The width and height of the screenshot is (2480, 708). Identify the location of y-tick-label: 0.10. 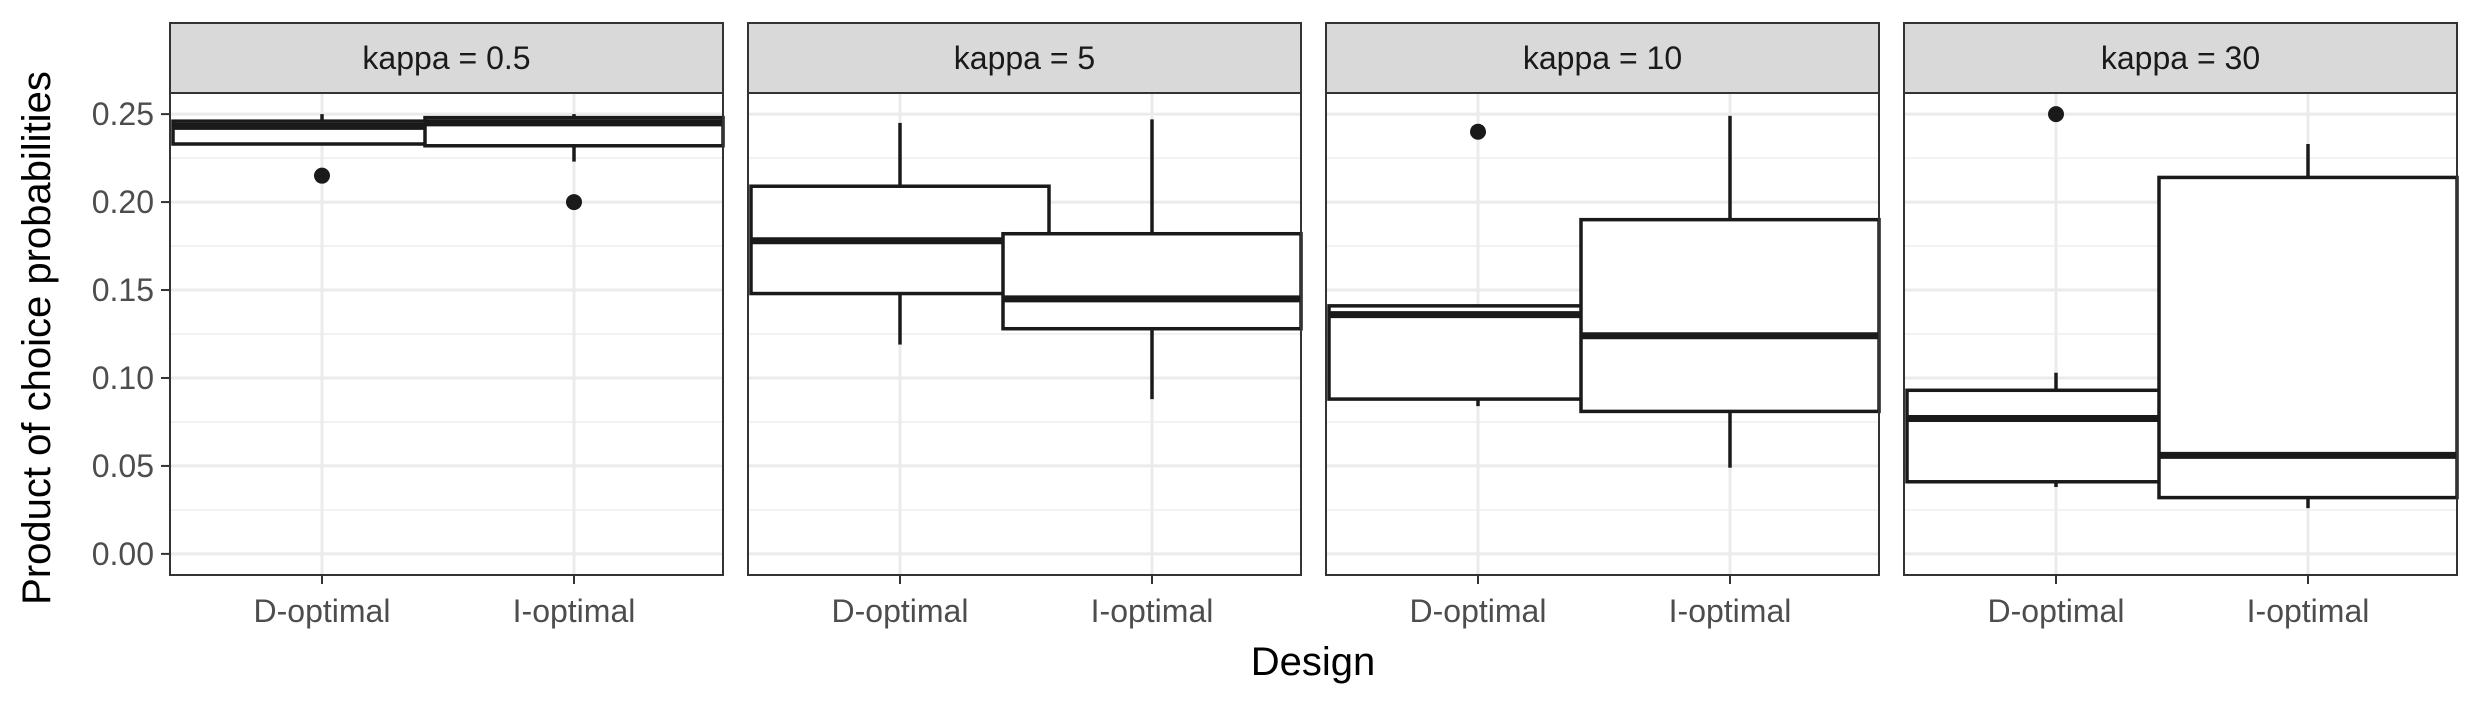
(123, 378).